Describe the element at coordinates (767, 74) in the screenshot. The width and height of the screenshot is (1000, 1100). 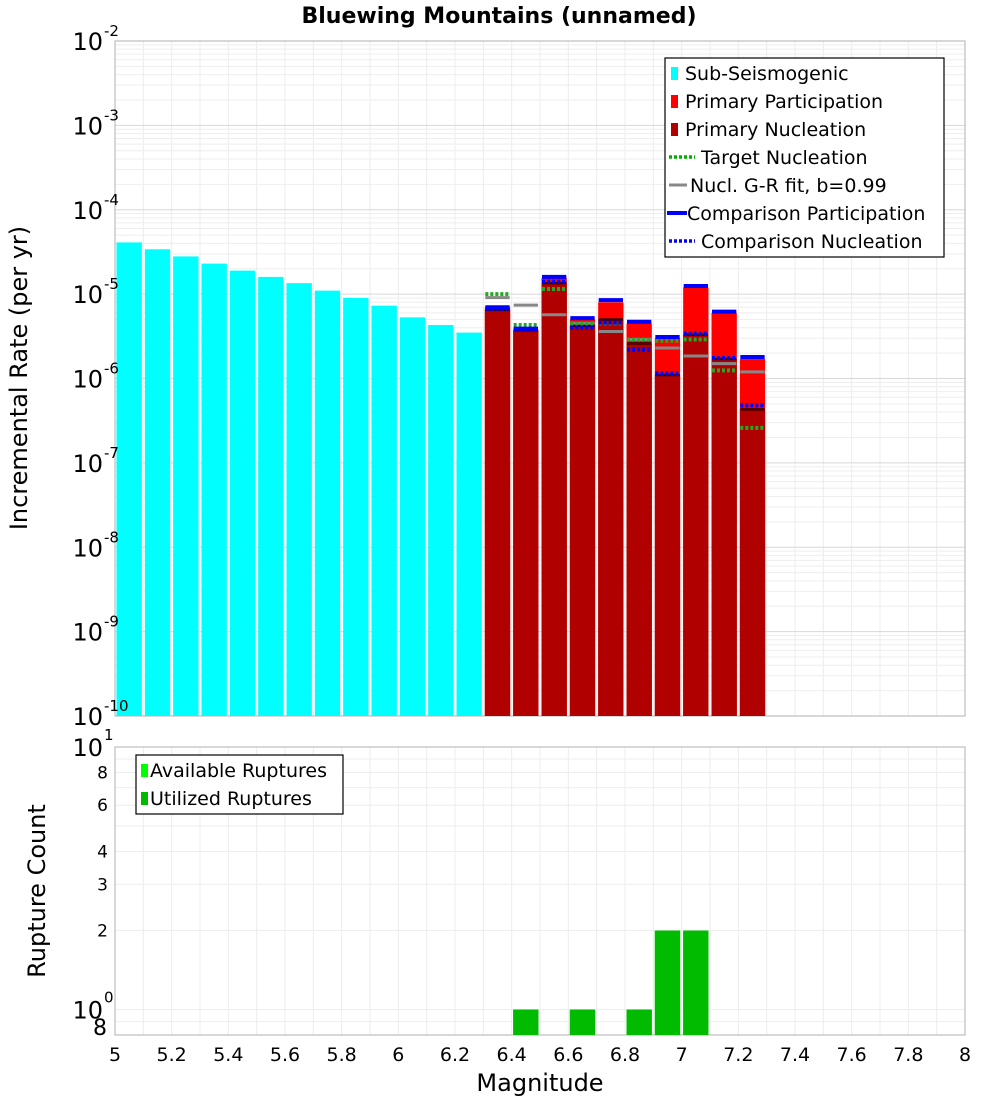
I see `rate-legend-label: Sub-Seismogenic` at that location.